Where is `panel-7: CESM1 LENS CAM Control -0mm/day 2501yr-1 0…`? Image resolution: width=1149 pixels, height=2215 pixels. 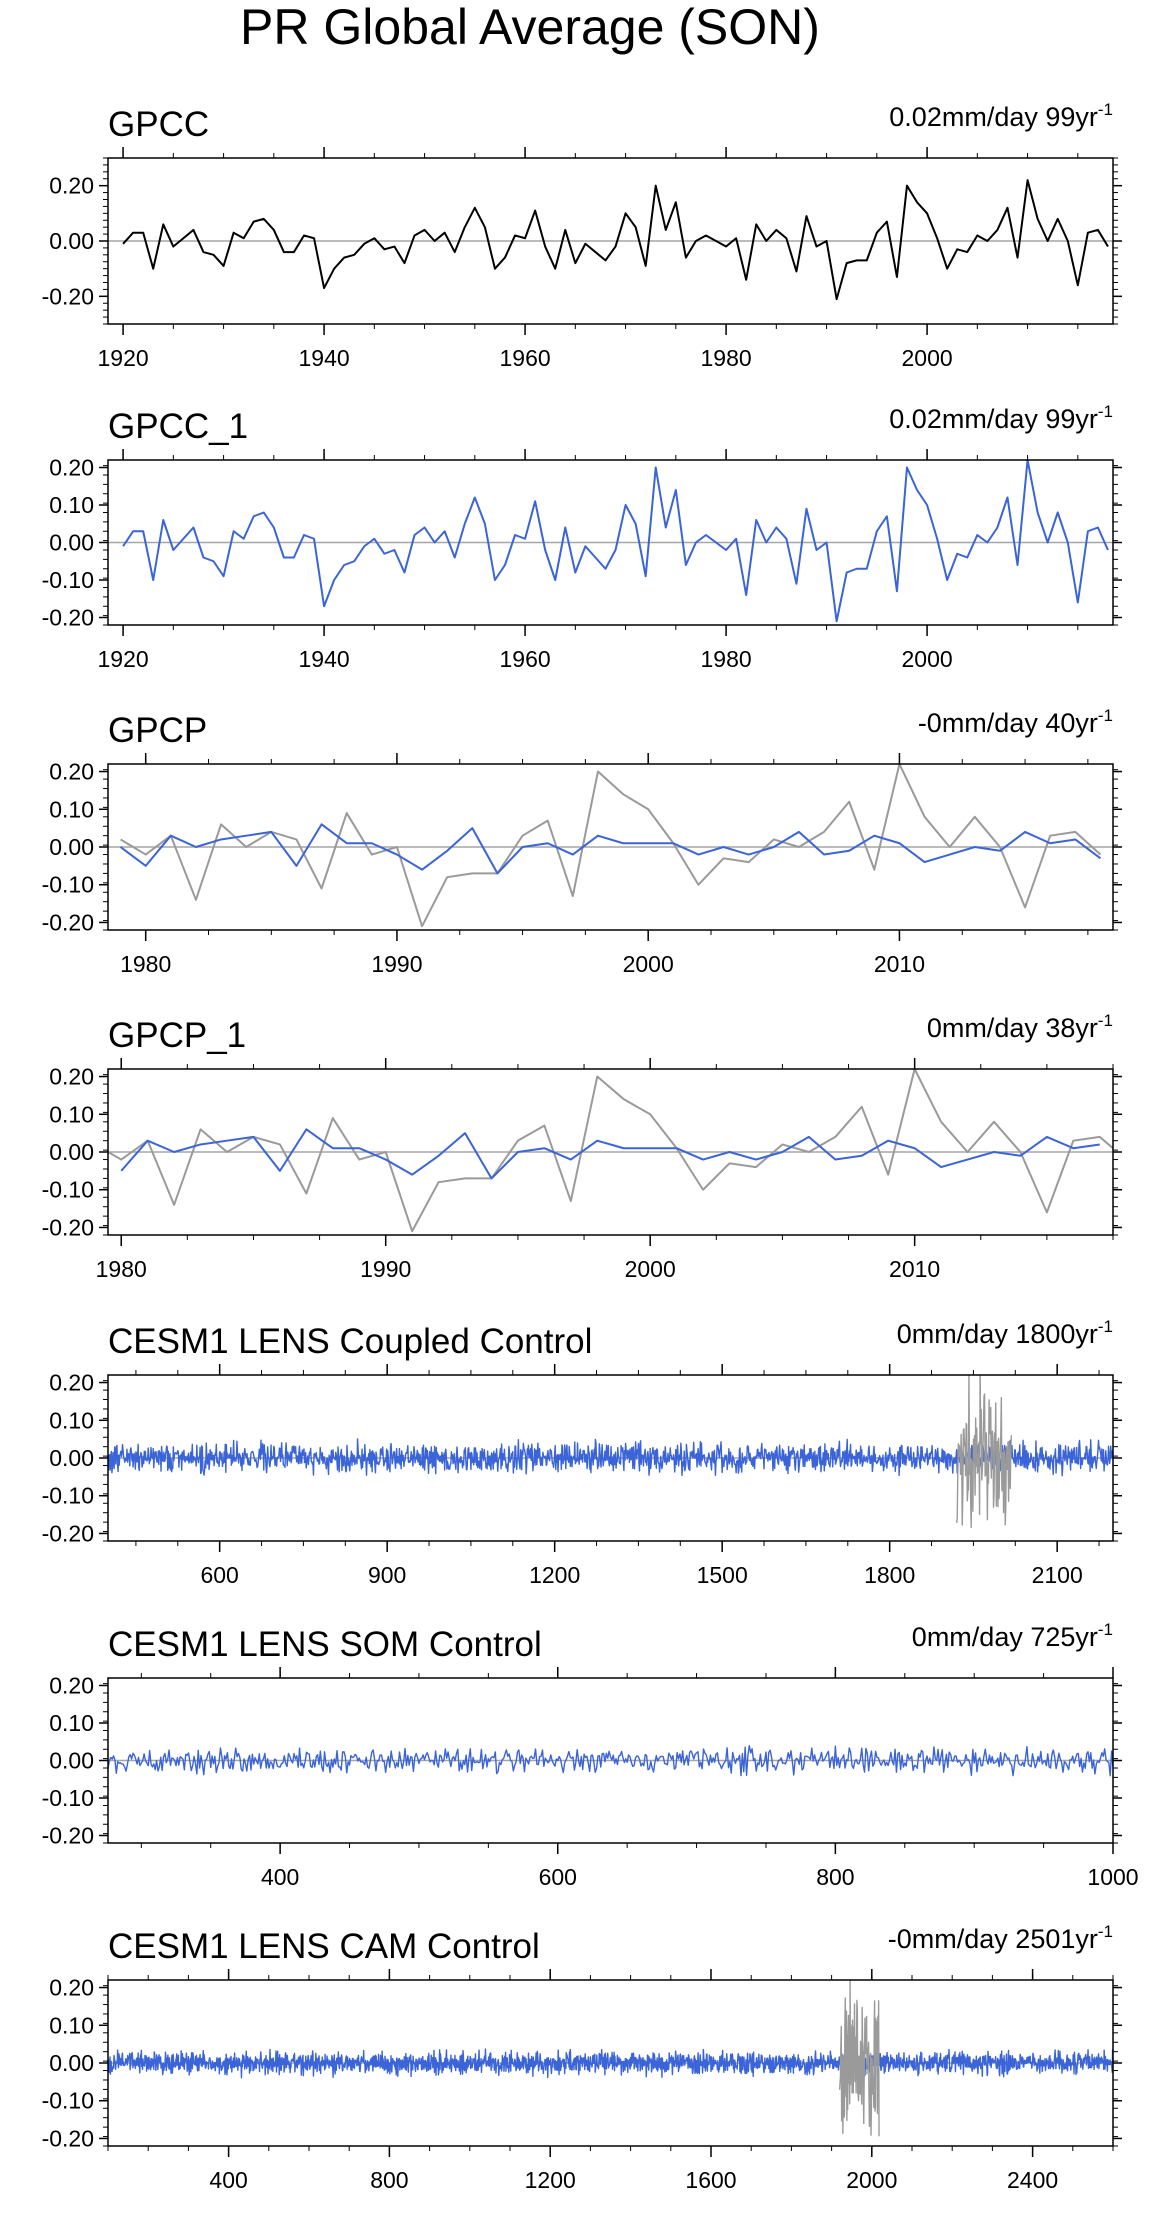
panel-7: CESM1 LENS CAM Control -0mm/day 2501yr-1 0… is located at coordinates (582, 2057).